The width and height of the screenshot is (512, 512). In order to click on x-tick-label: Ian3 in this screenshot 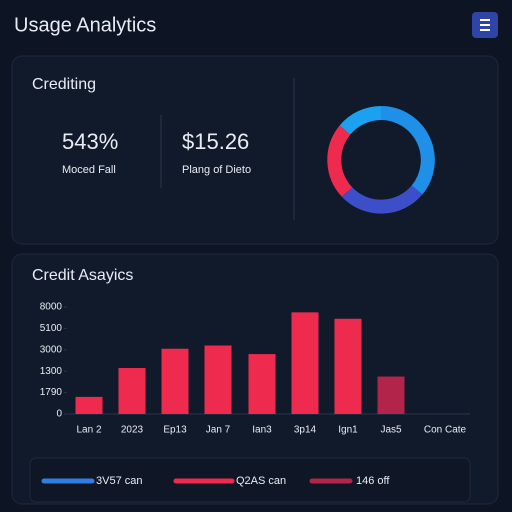, I will do `click(262, 430)`.